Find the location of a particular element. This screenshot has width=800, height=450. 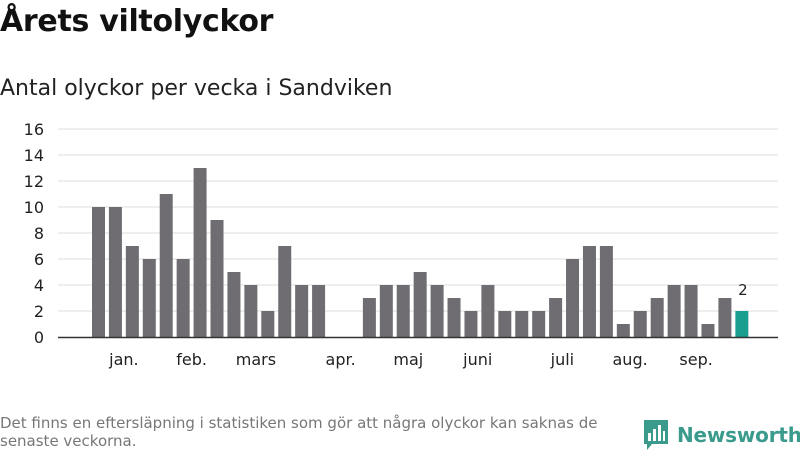

x-tick-label: feb. is located at coordinates (191, 359).